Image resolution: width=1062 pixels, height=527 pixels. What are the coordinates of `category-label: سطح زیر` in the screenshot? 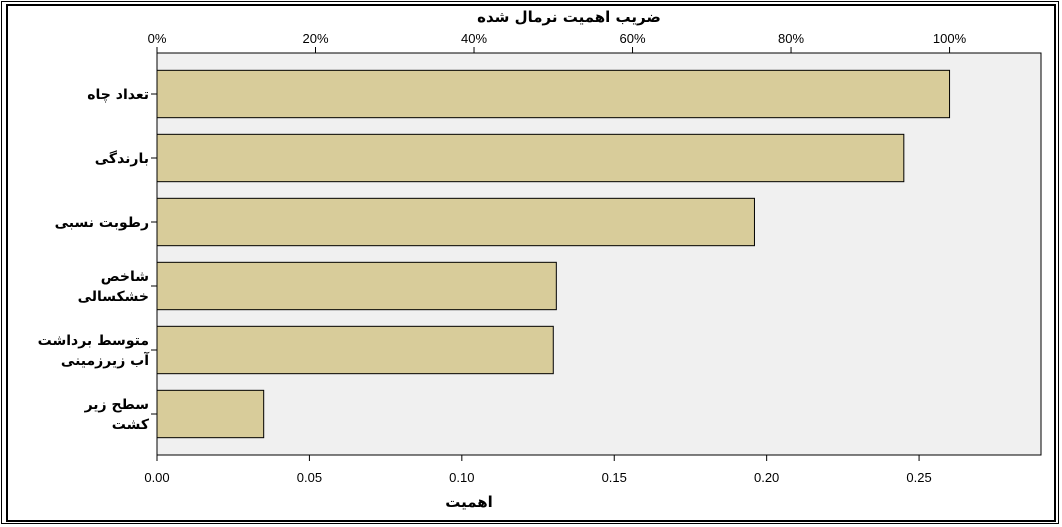 It's located at (116, 405).